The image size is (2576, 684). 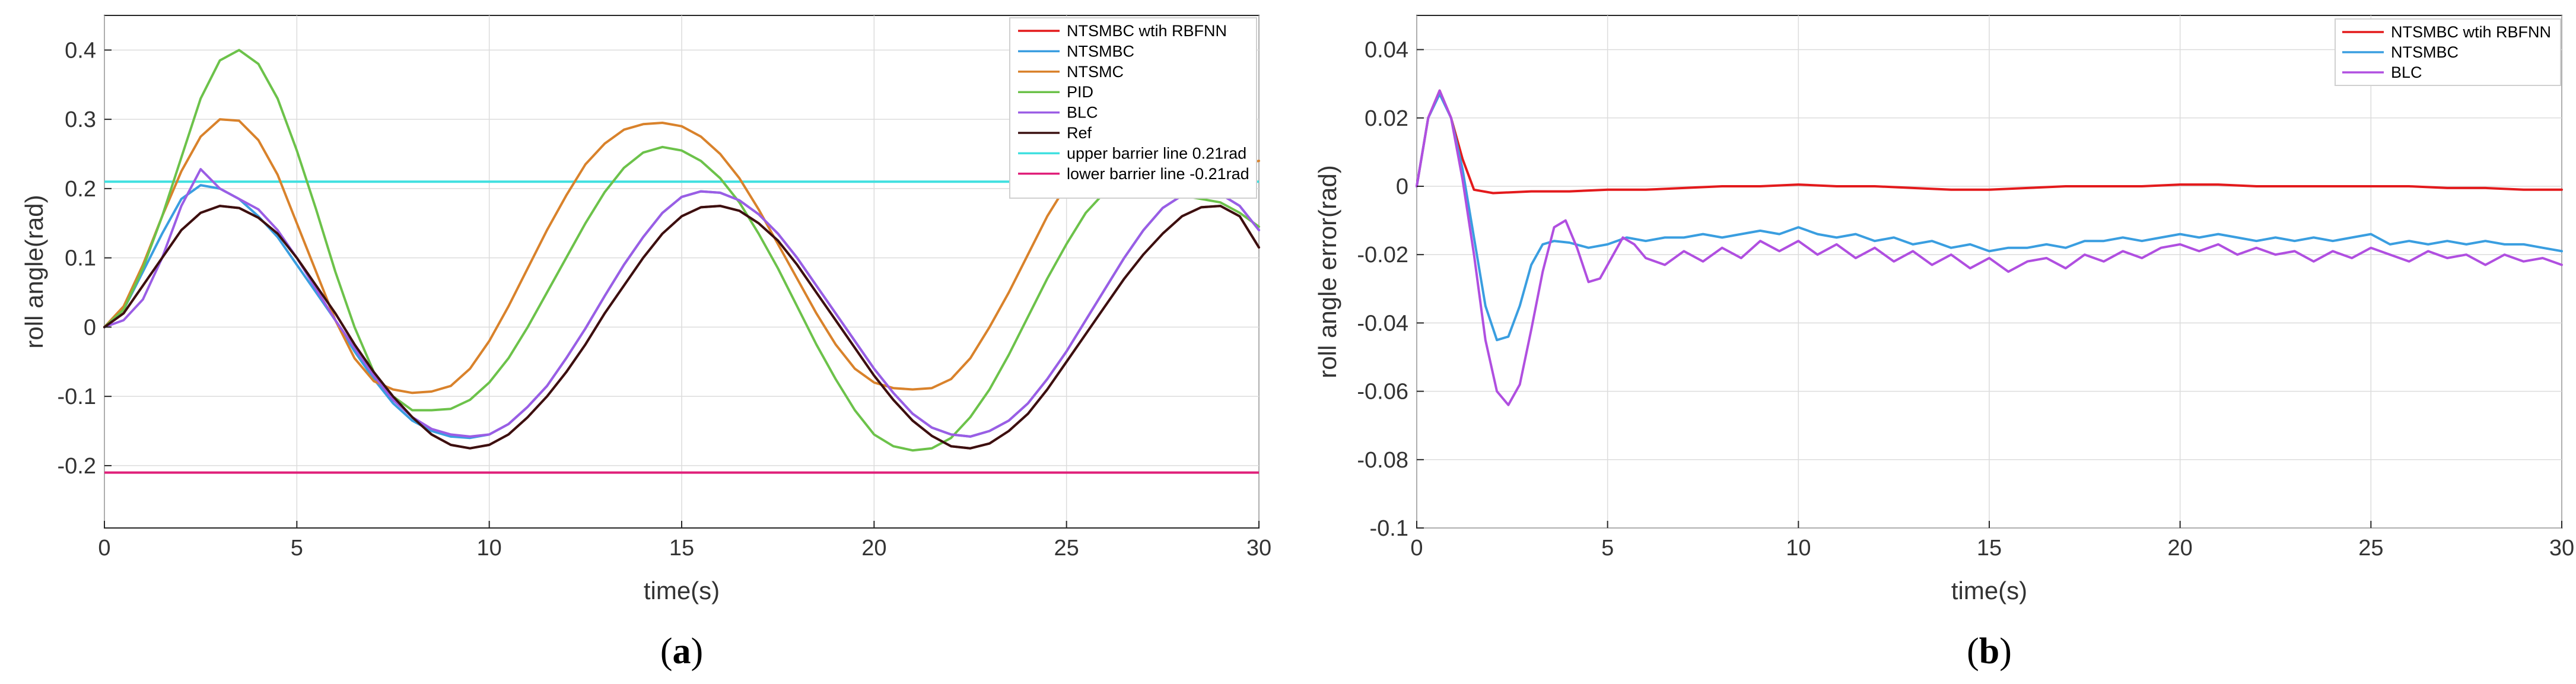 I want to click on chart-b-xtick-label: 25, so click(x=2370, y=548).